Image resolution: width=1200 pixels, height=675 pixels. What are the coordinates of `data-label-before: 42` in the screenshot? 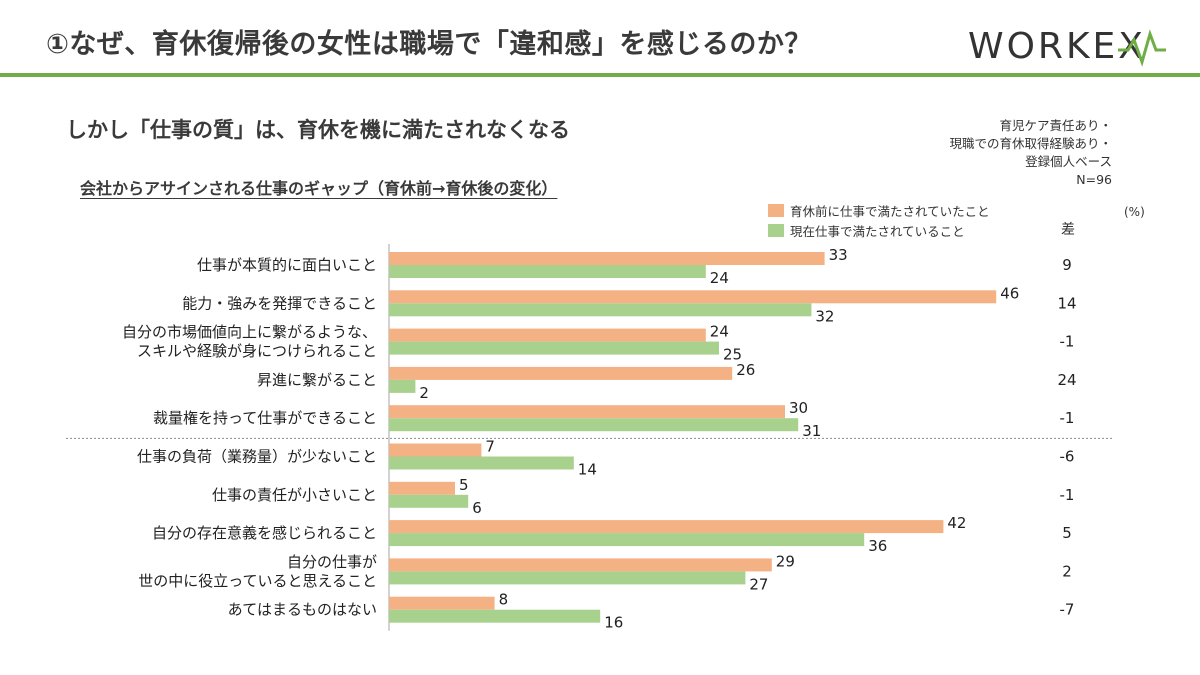 It's located at (956, 523).